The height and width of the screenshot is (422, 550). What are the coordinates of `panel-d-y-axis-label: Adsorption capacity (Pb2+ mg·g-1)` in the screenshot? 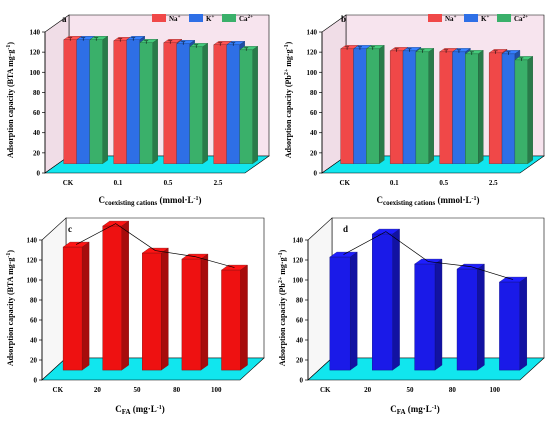 It's located at (282, 307).